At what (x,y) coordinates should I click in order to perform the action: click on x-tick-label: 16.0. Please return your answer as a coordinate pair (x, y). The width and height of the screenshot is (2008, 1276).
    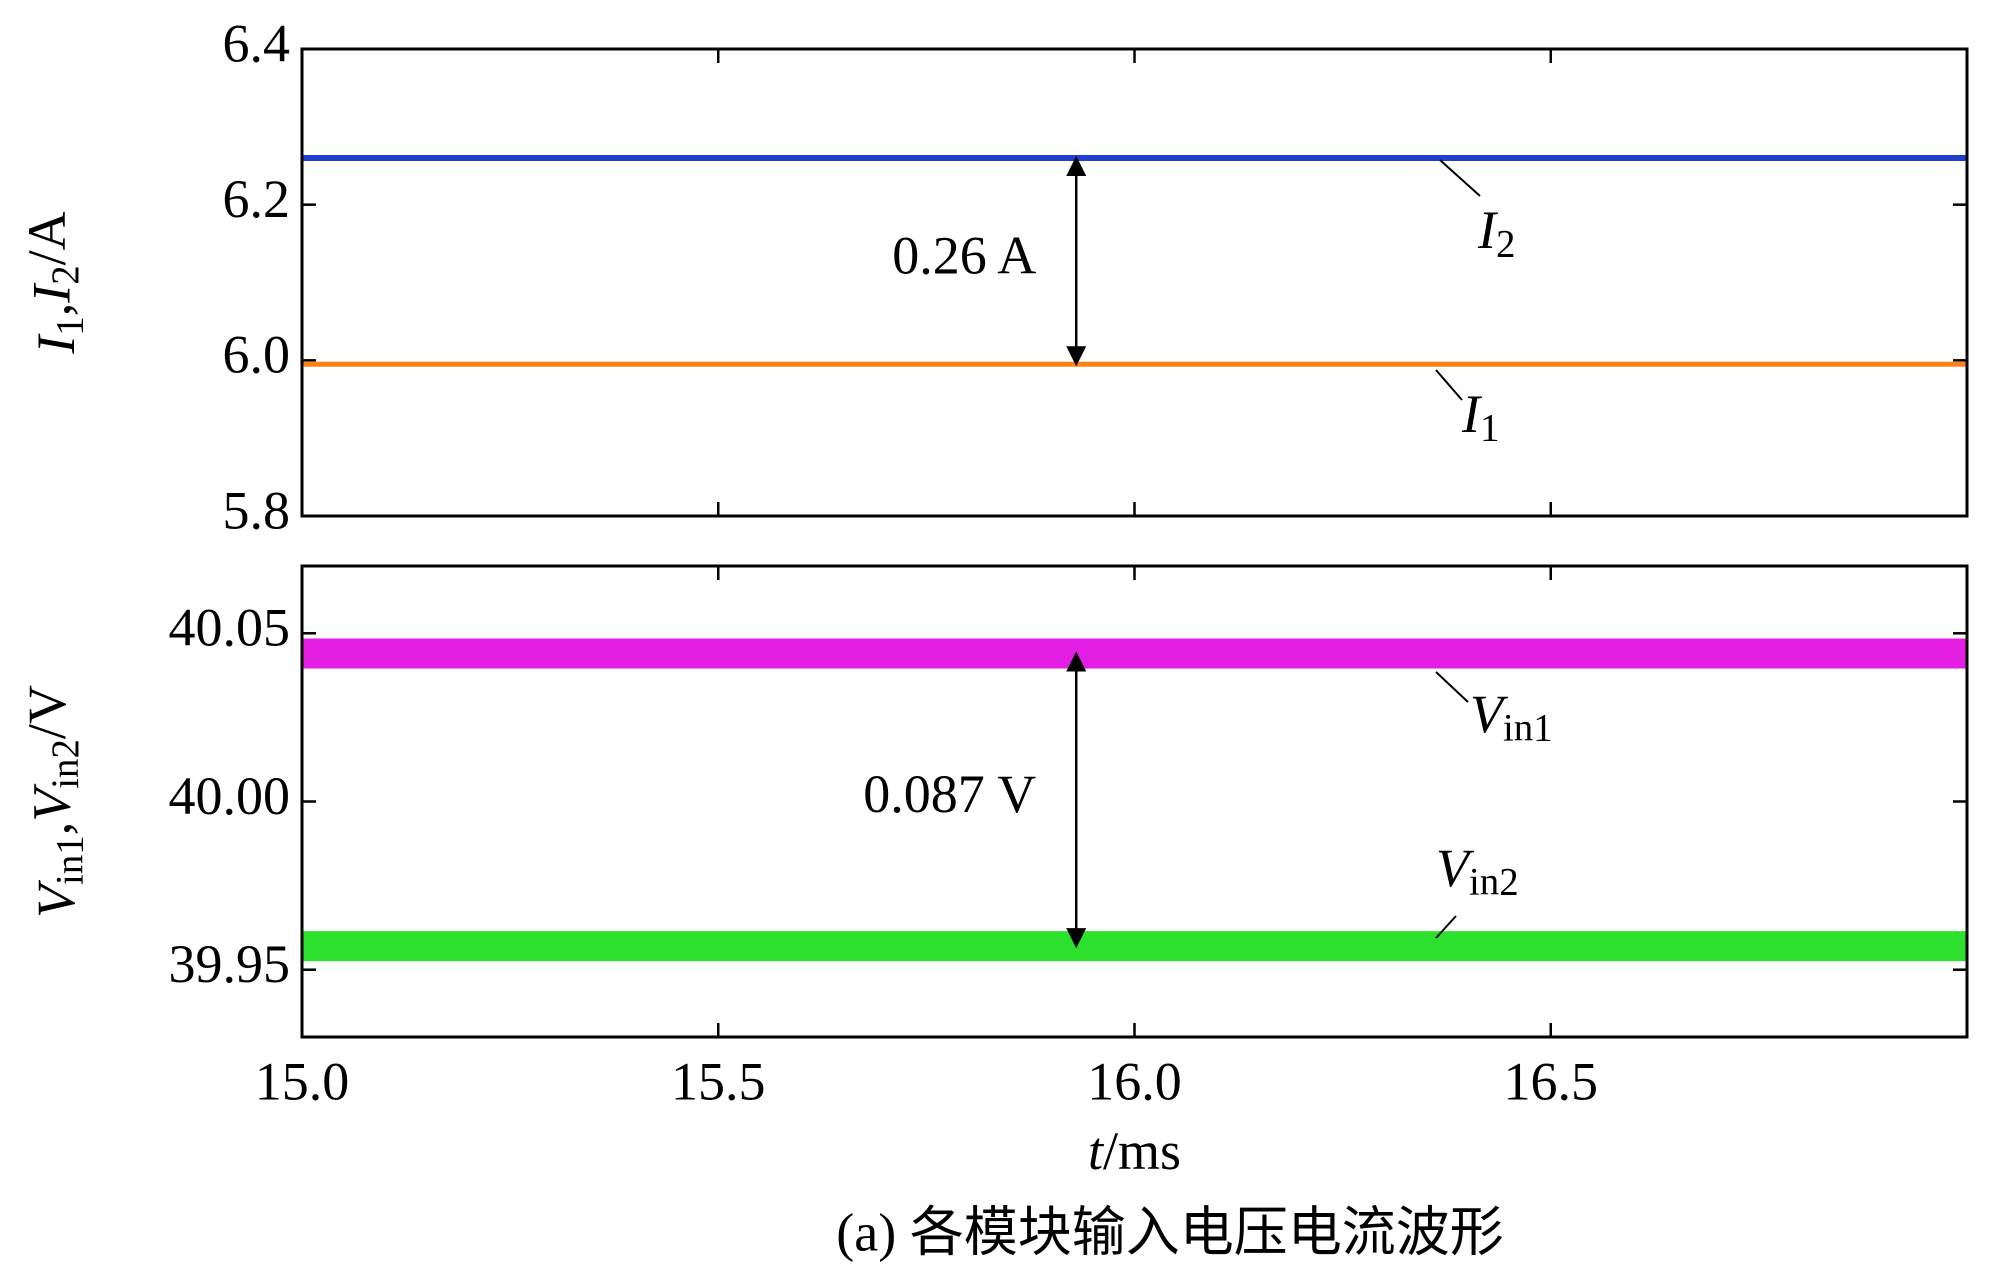
    Looking at the image, I should click on (1134, 1081).